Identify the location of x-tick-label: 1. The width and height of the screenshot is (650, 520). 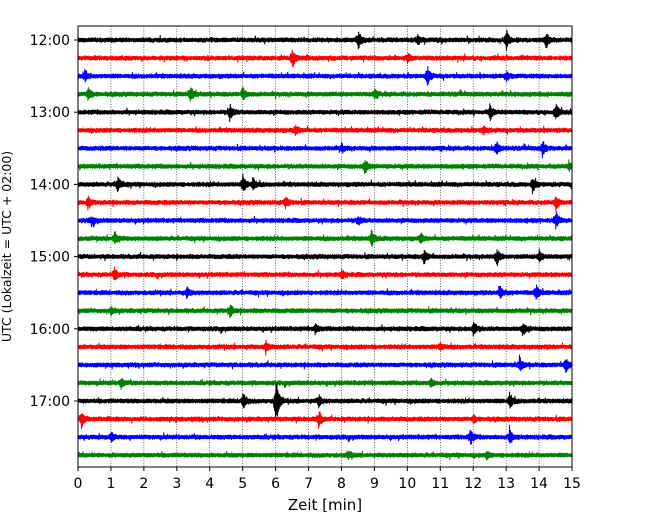
(110, 484).